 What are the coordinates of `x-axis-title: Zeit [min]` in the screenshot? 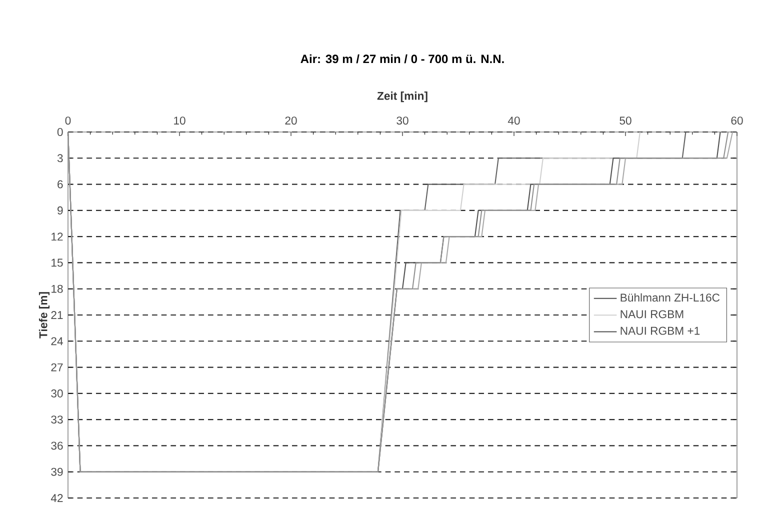 It's located at (402, 97).